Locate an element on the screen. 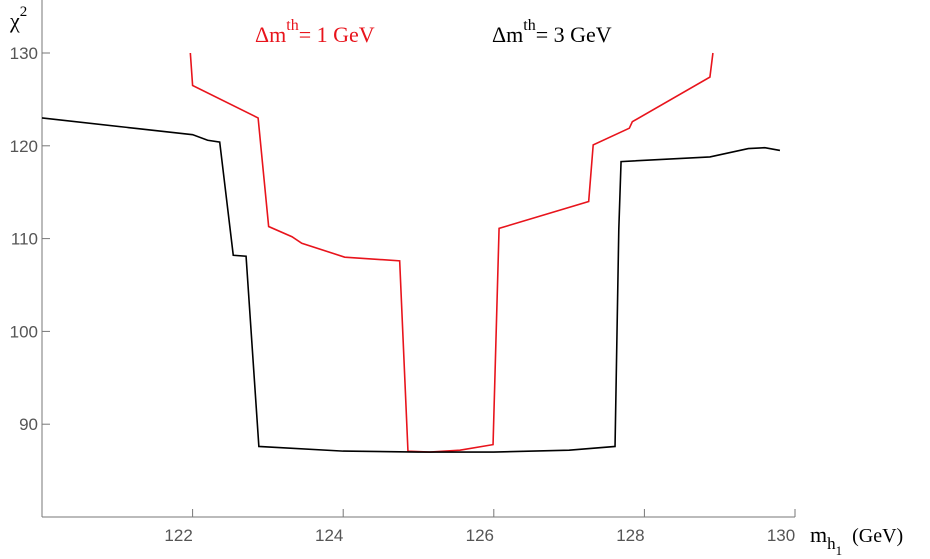 This screenshot has width=930, height=559. x-label-base: m is located at coordinates (818, 534).